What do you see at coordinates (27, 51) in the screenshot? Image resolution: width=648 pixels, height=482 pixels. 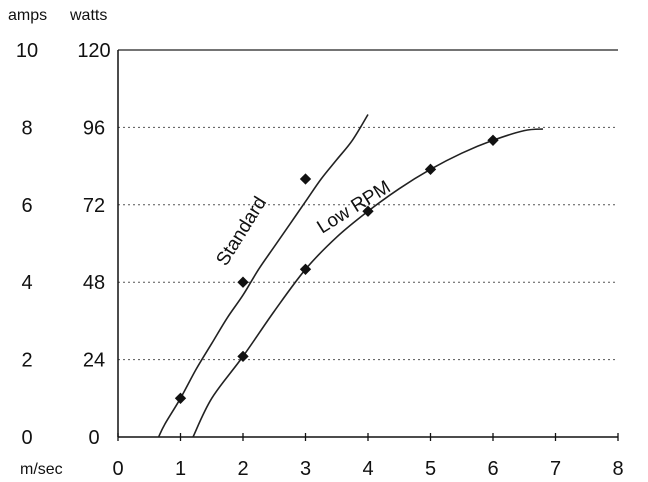 I see `amps-tick-label: 10` at bounding box center [27, 51].